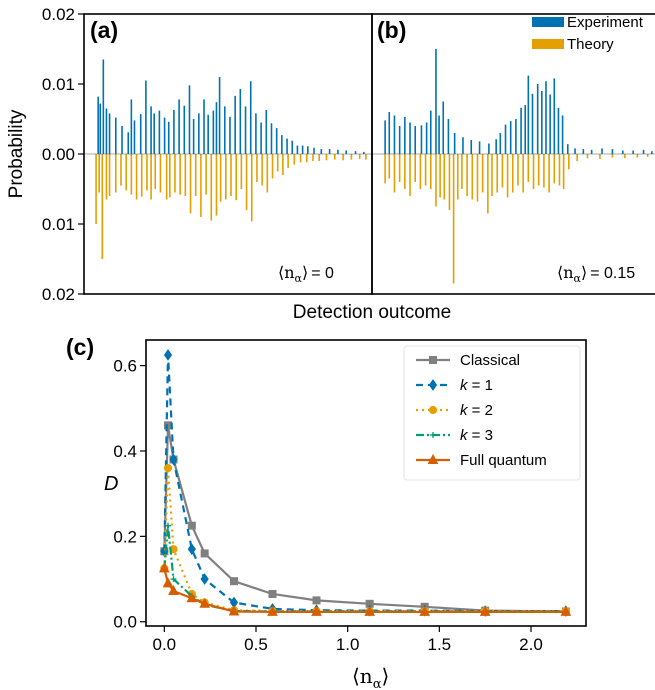 This screenshot has height=690, width=655. I want to click on panel-c-y-tick-label: 0.4, so click(125, 451).